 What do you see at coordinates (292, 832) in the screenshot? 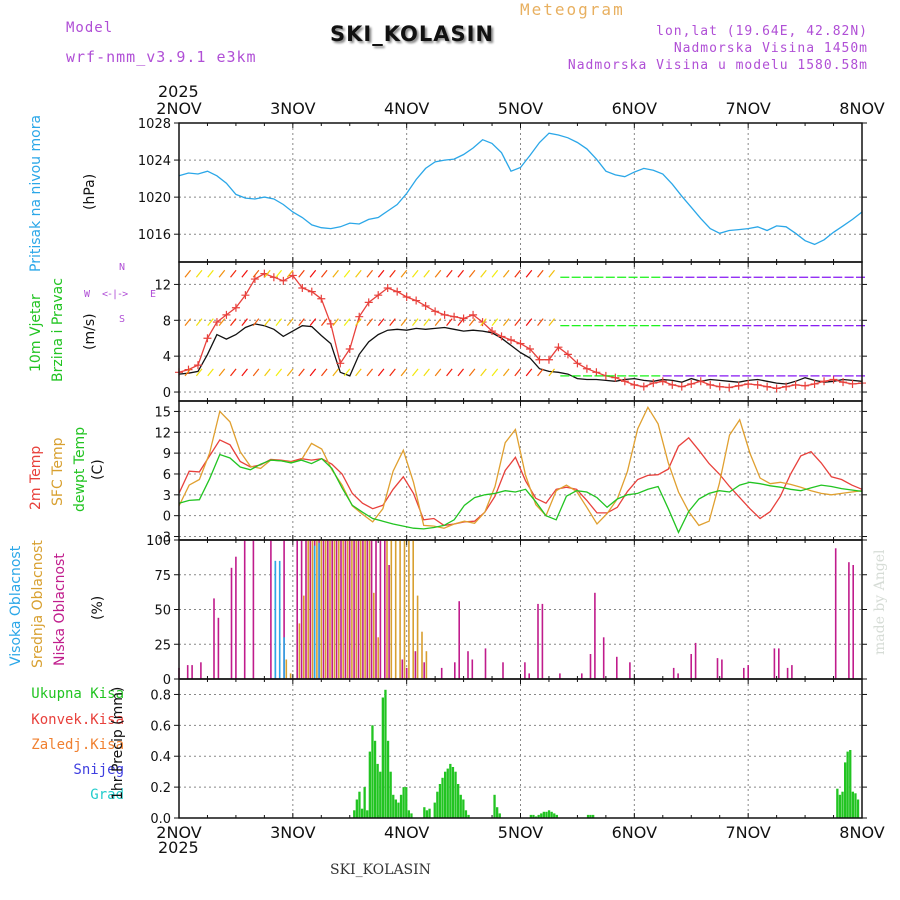
I see `x-tick-label-bottom: 3NOV` at bounding box center [292, 832].